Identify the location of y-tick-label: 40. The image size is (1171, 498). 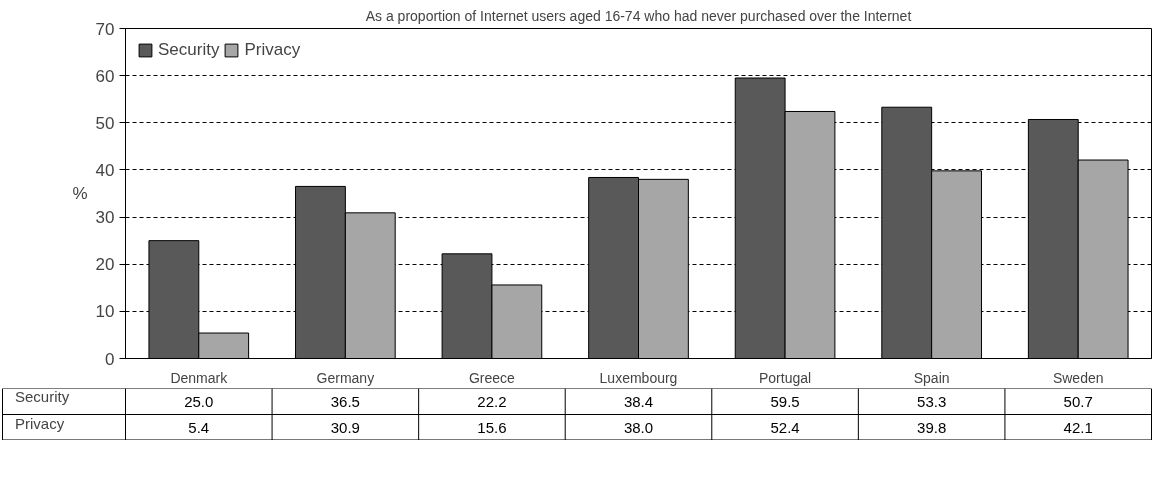
(105, 170).